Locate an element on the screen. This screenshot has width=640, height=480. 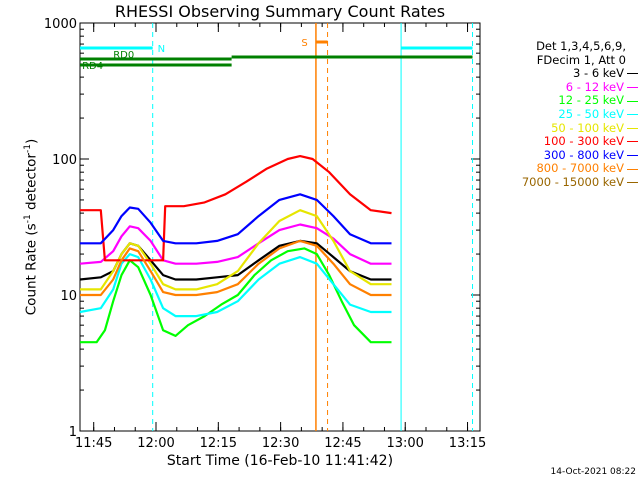
x-axis-label: Start Time (16-Feb-10 11:41:42) is located at coordinates (280, 461).